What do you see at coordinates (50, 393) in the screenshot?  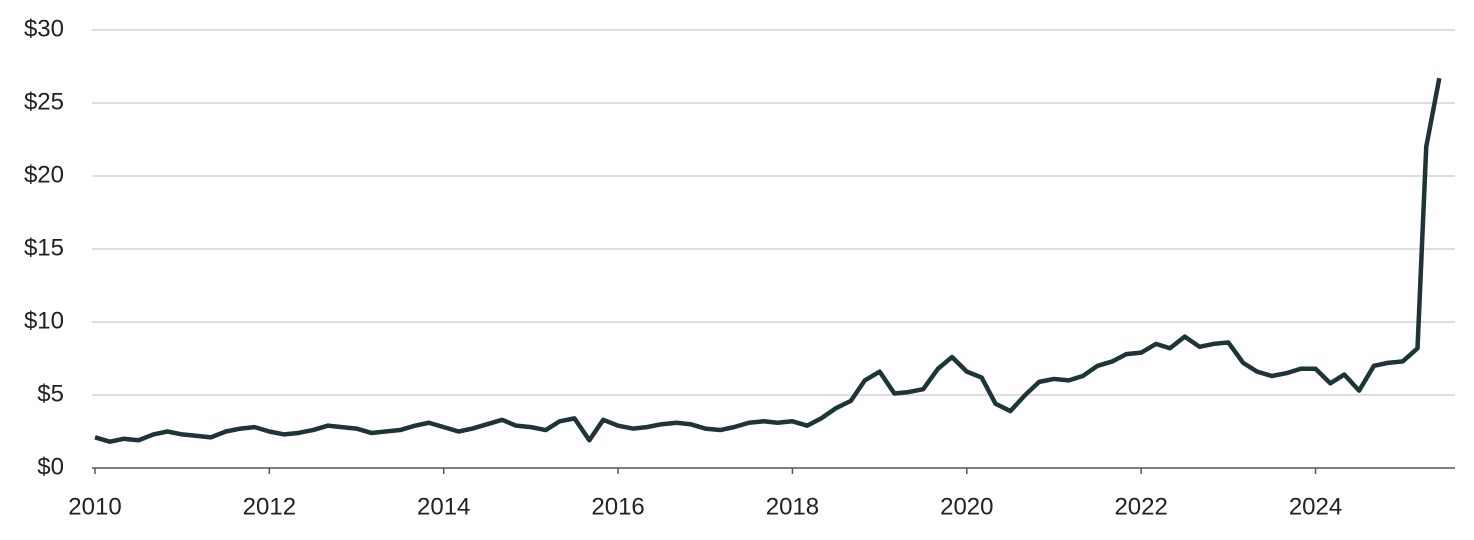 I see `y-tick-label: $5` at bounding box center [50, 393].